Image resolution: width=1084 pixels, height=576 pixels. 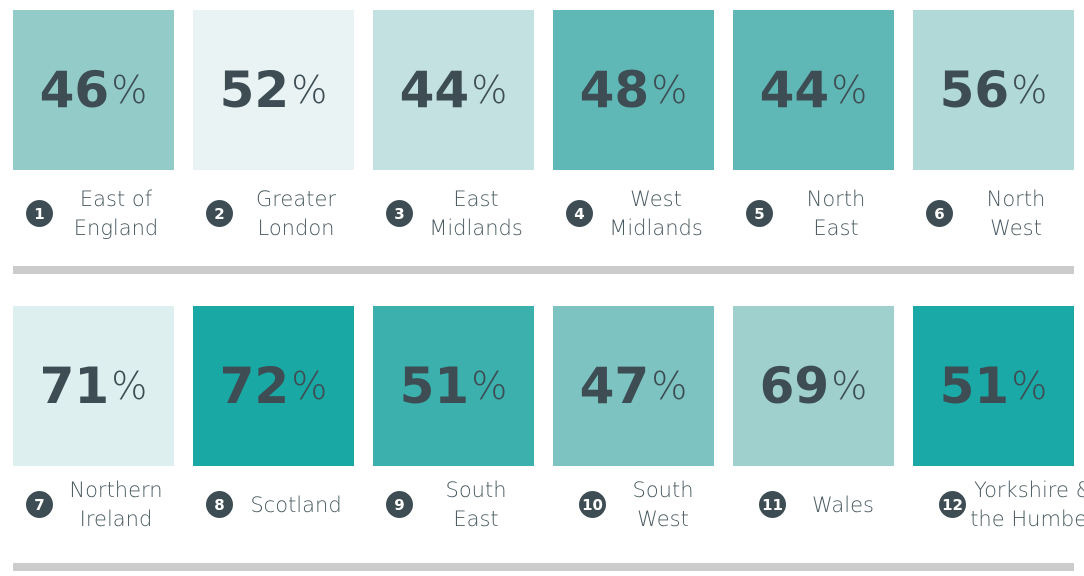 What do you see at coordinates (116, 228) in the screenshot?
I see `label-line: England` at bounding box center [116, 228].